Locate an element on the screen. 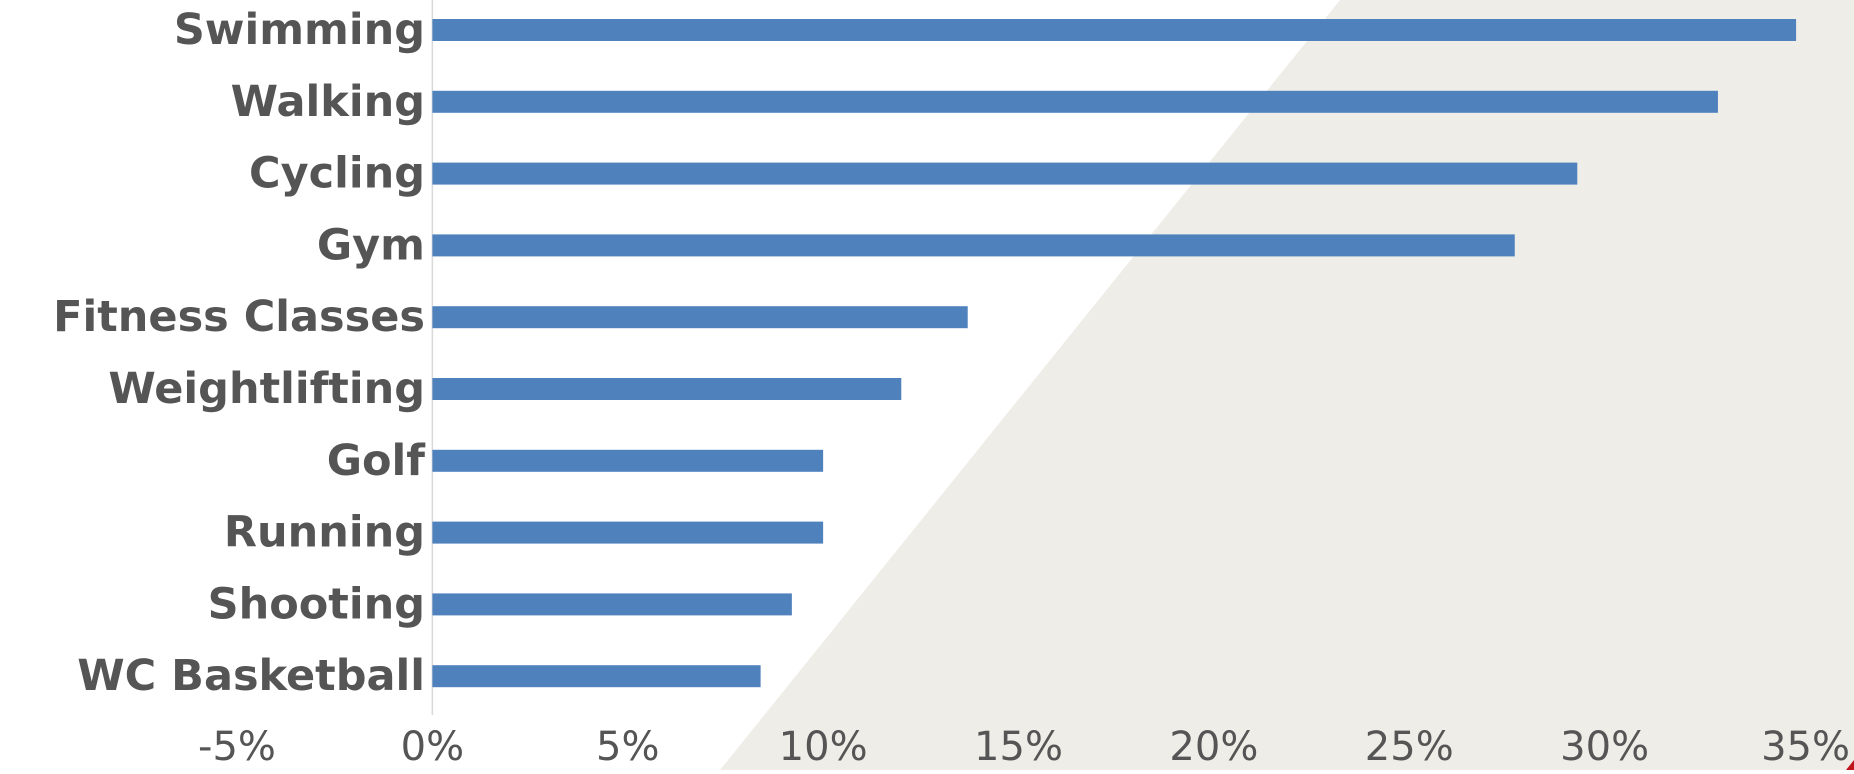 The width and height of the screenshot is (1854, 774). bar-running is located at coordinates (628, 532).